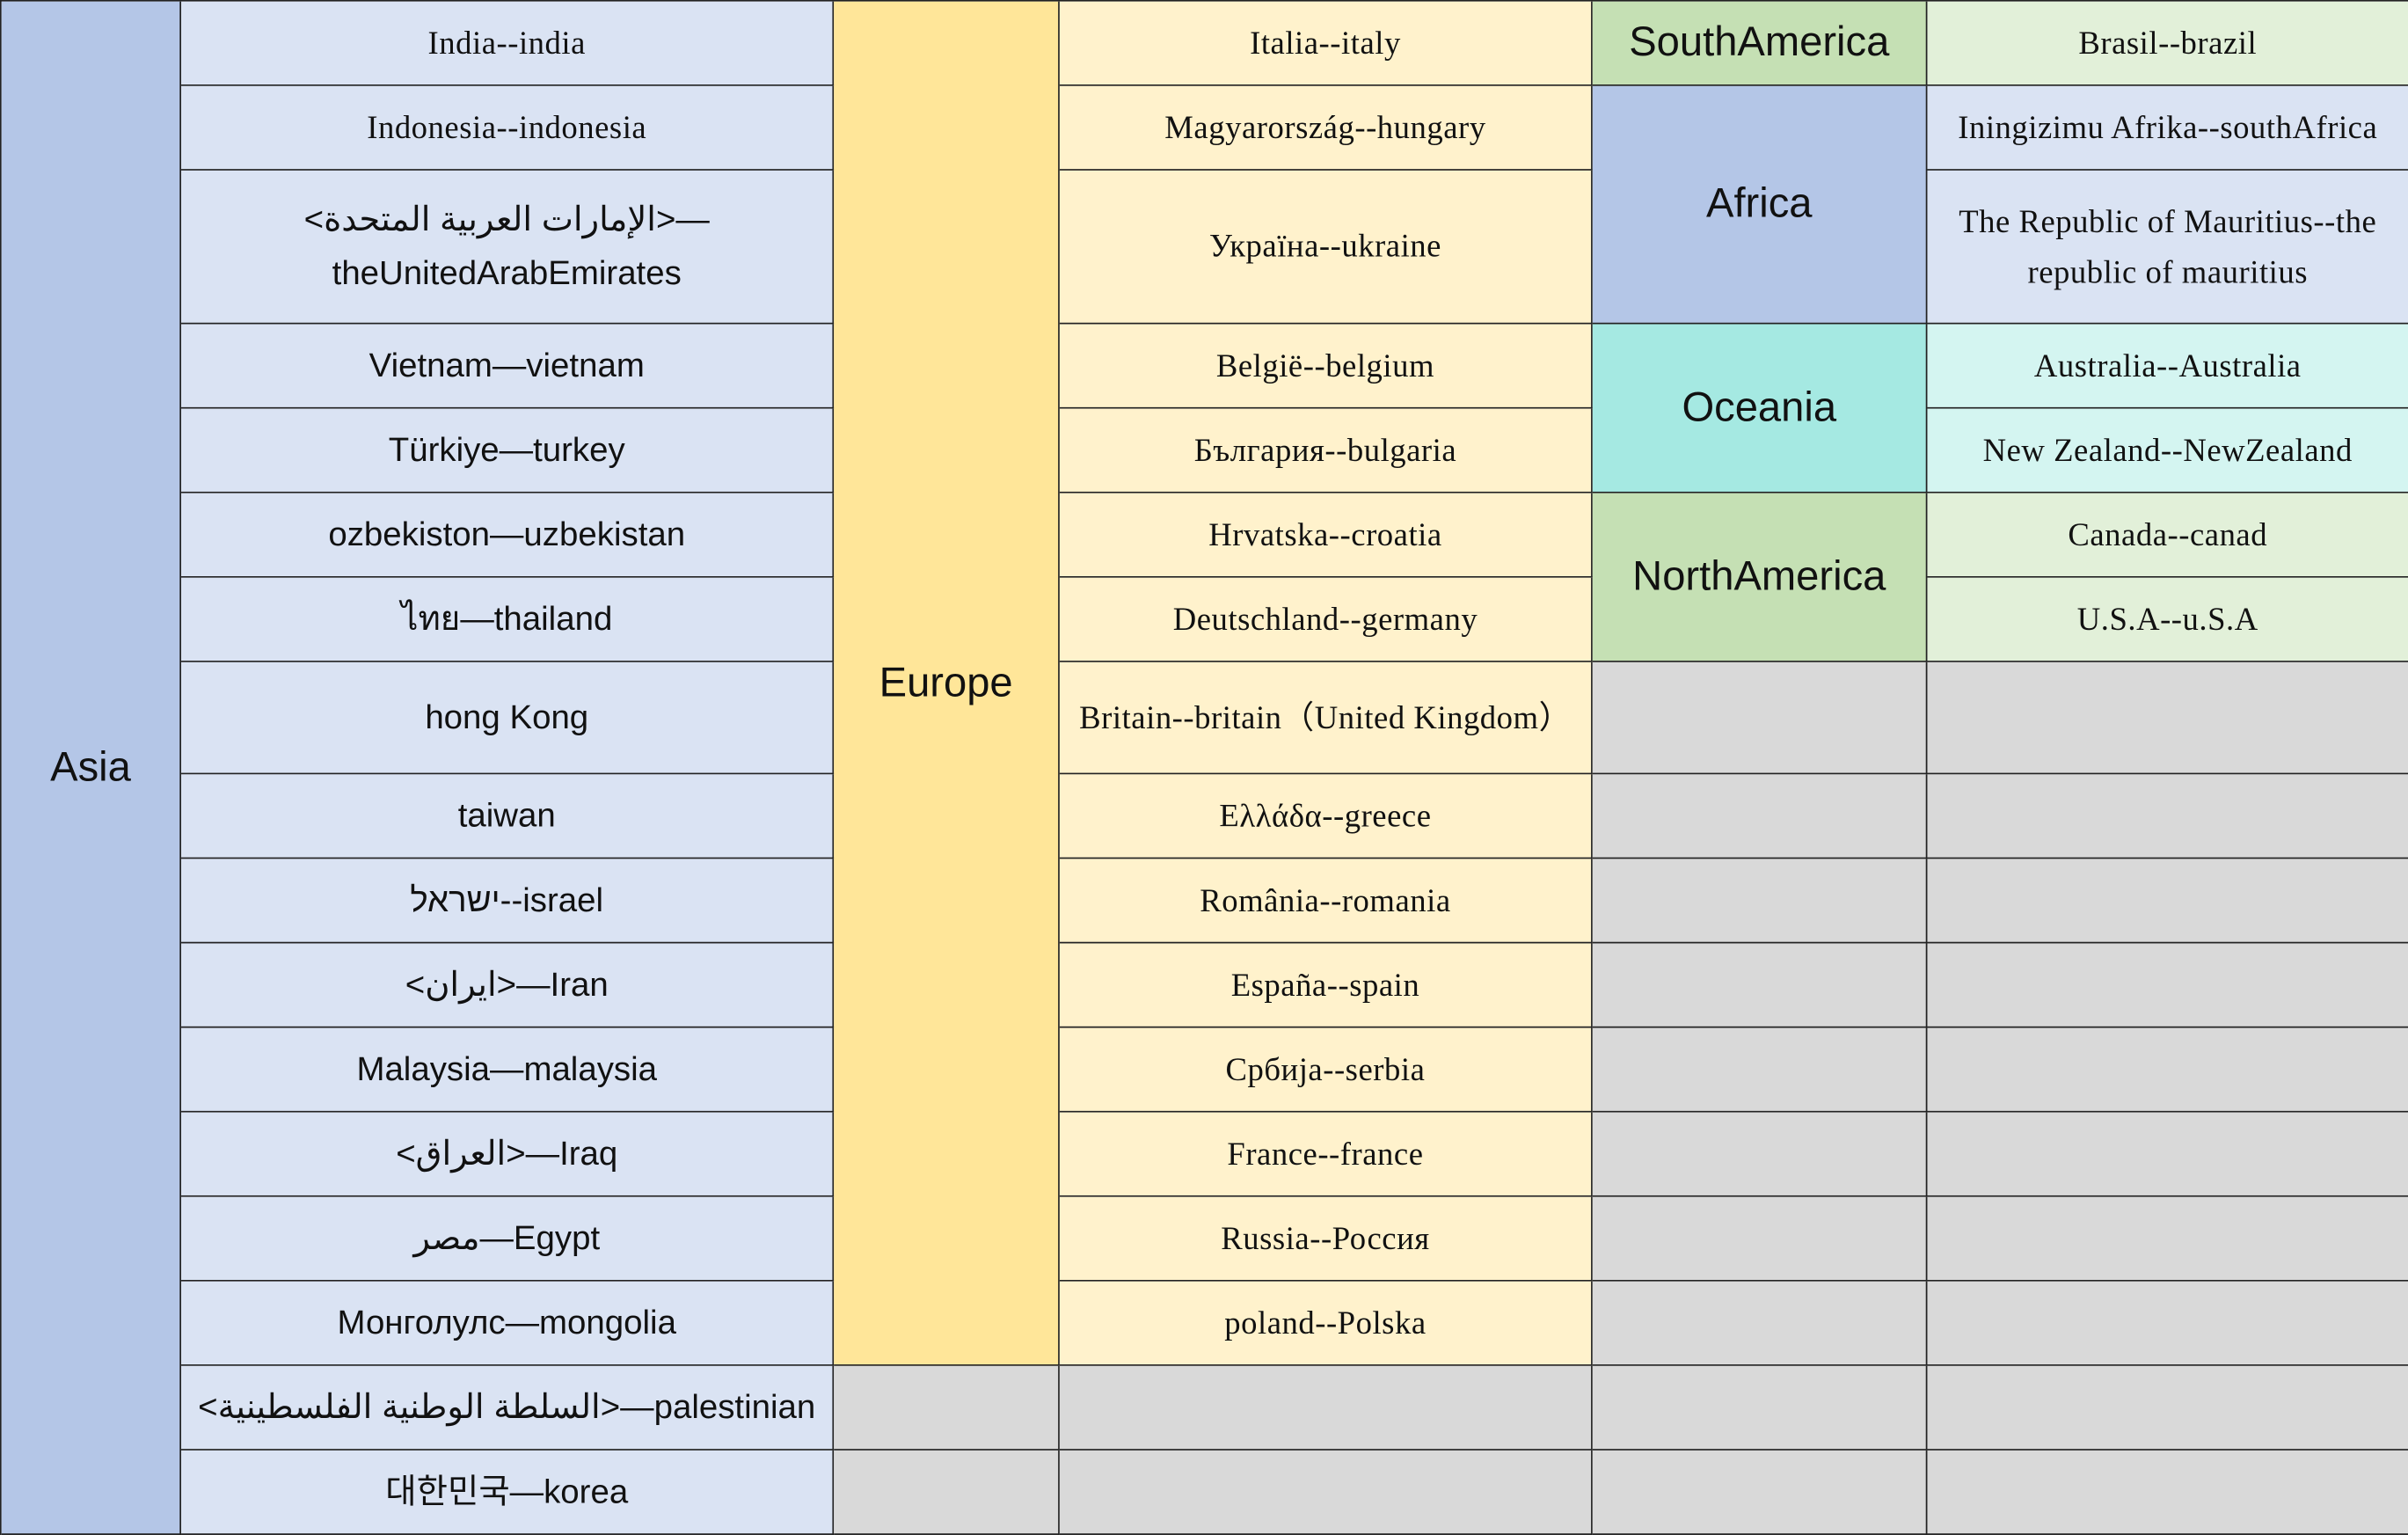 The image size is (2408, 1535). What do you see at coordinates (1326, 248) in the screenshot?
I see `country-cell: Україна--ukraine` at bounding box center [1326, 248].